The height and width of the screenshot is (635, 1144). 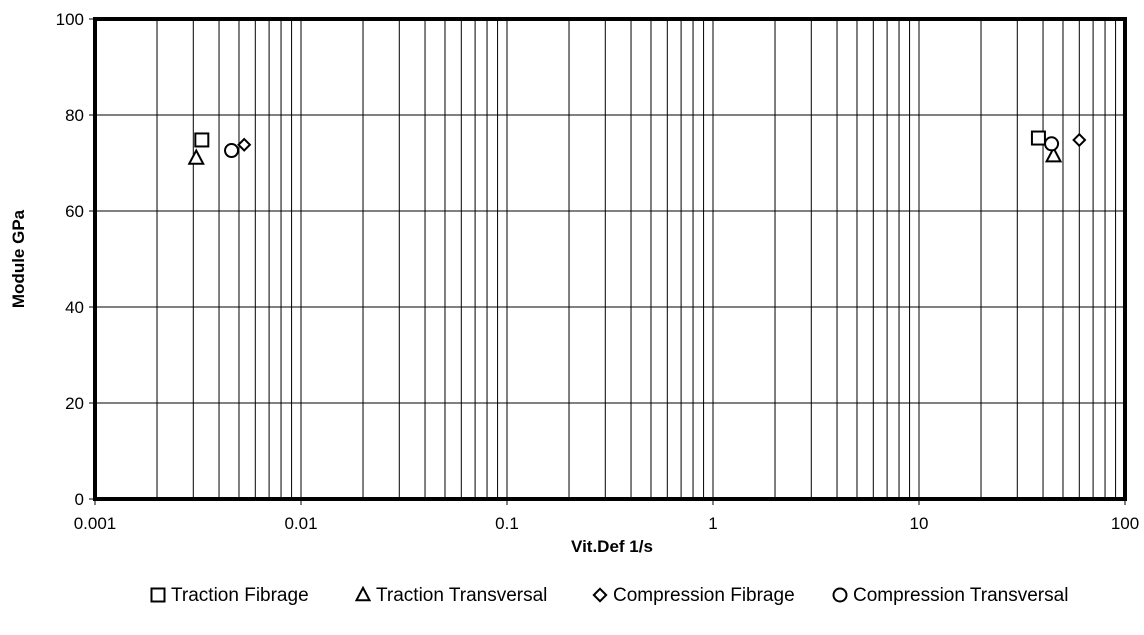 I want to click on legend-label: Traction Transversal, so click(x=461, y=595).